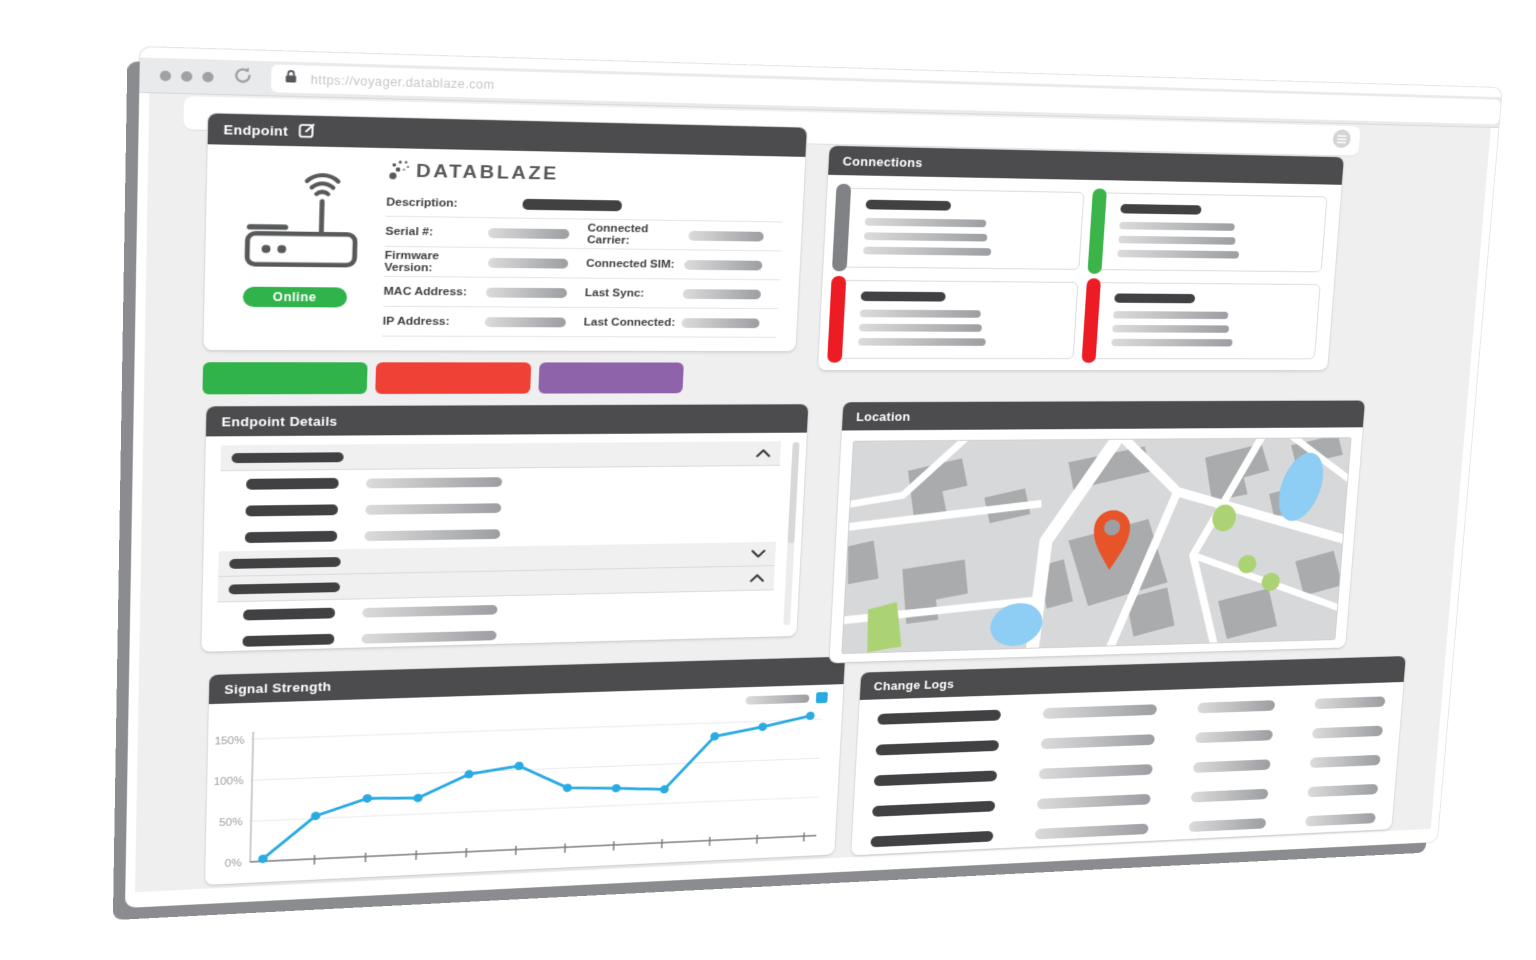 The image size is (1536, 960). Describe the element at coordinates (1096, 231) in the screenshot. I see `connection-status-bar-green` at that location.